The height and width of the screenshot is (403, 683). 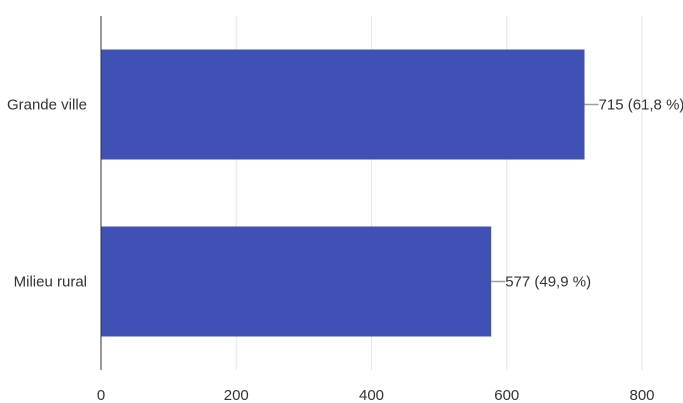 I want to click on x-tick-label: 600, so click(x=506, y=395).